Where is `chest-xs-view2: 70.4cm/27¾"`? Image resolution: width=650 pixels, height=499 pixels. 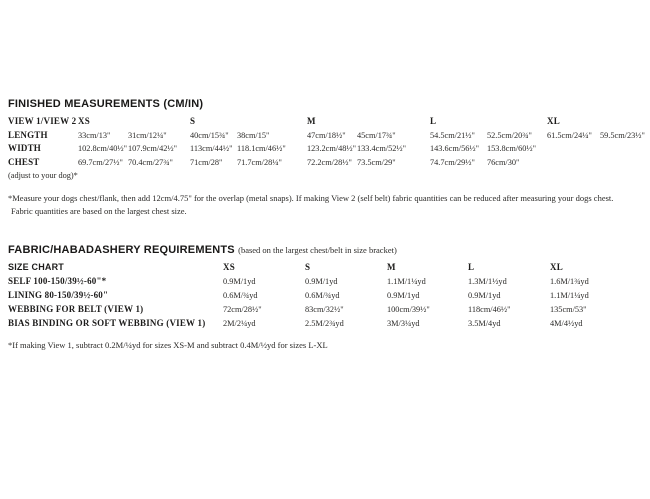 chest-xs-view2: 70.4cm/27¾" is located at coordinates (150, 162).